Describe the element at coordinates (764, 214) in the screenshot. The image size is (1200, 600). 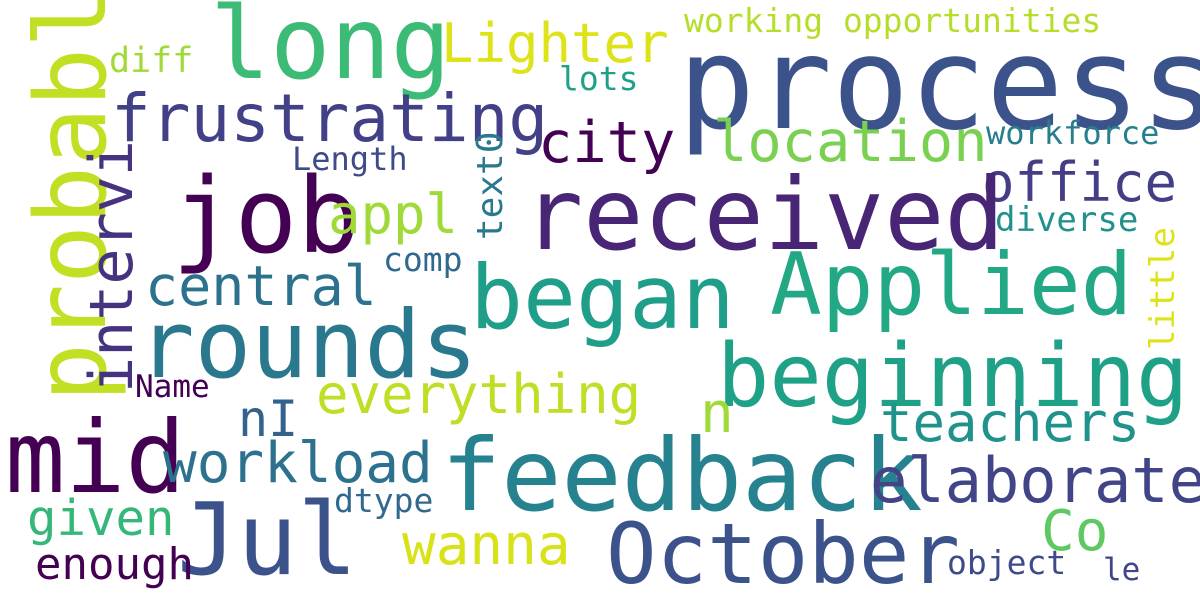
I see `word-received: received` at that location.